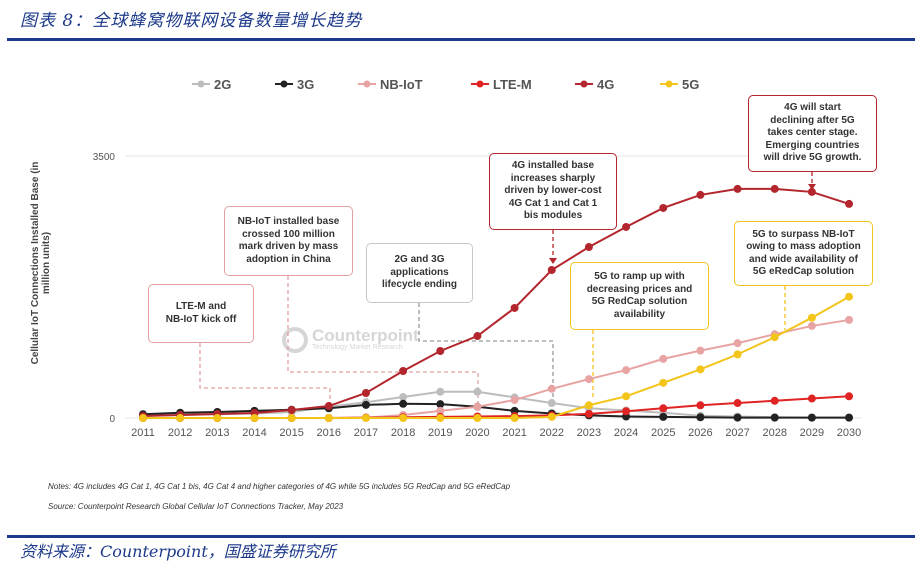  I want to click on series-line-lte-m, so click(496, 407).